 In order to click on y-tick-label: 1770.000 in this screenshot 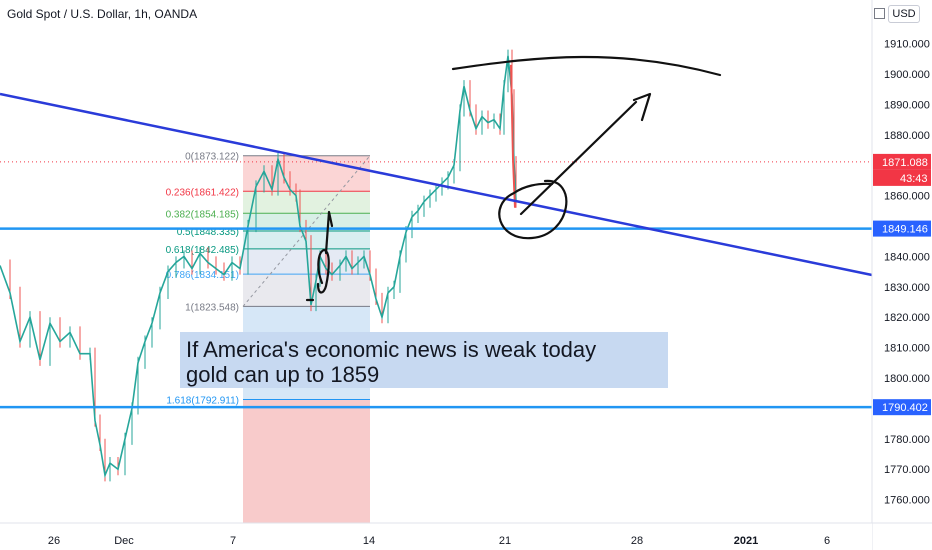, I will do `click(907, 470)`.